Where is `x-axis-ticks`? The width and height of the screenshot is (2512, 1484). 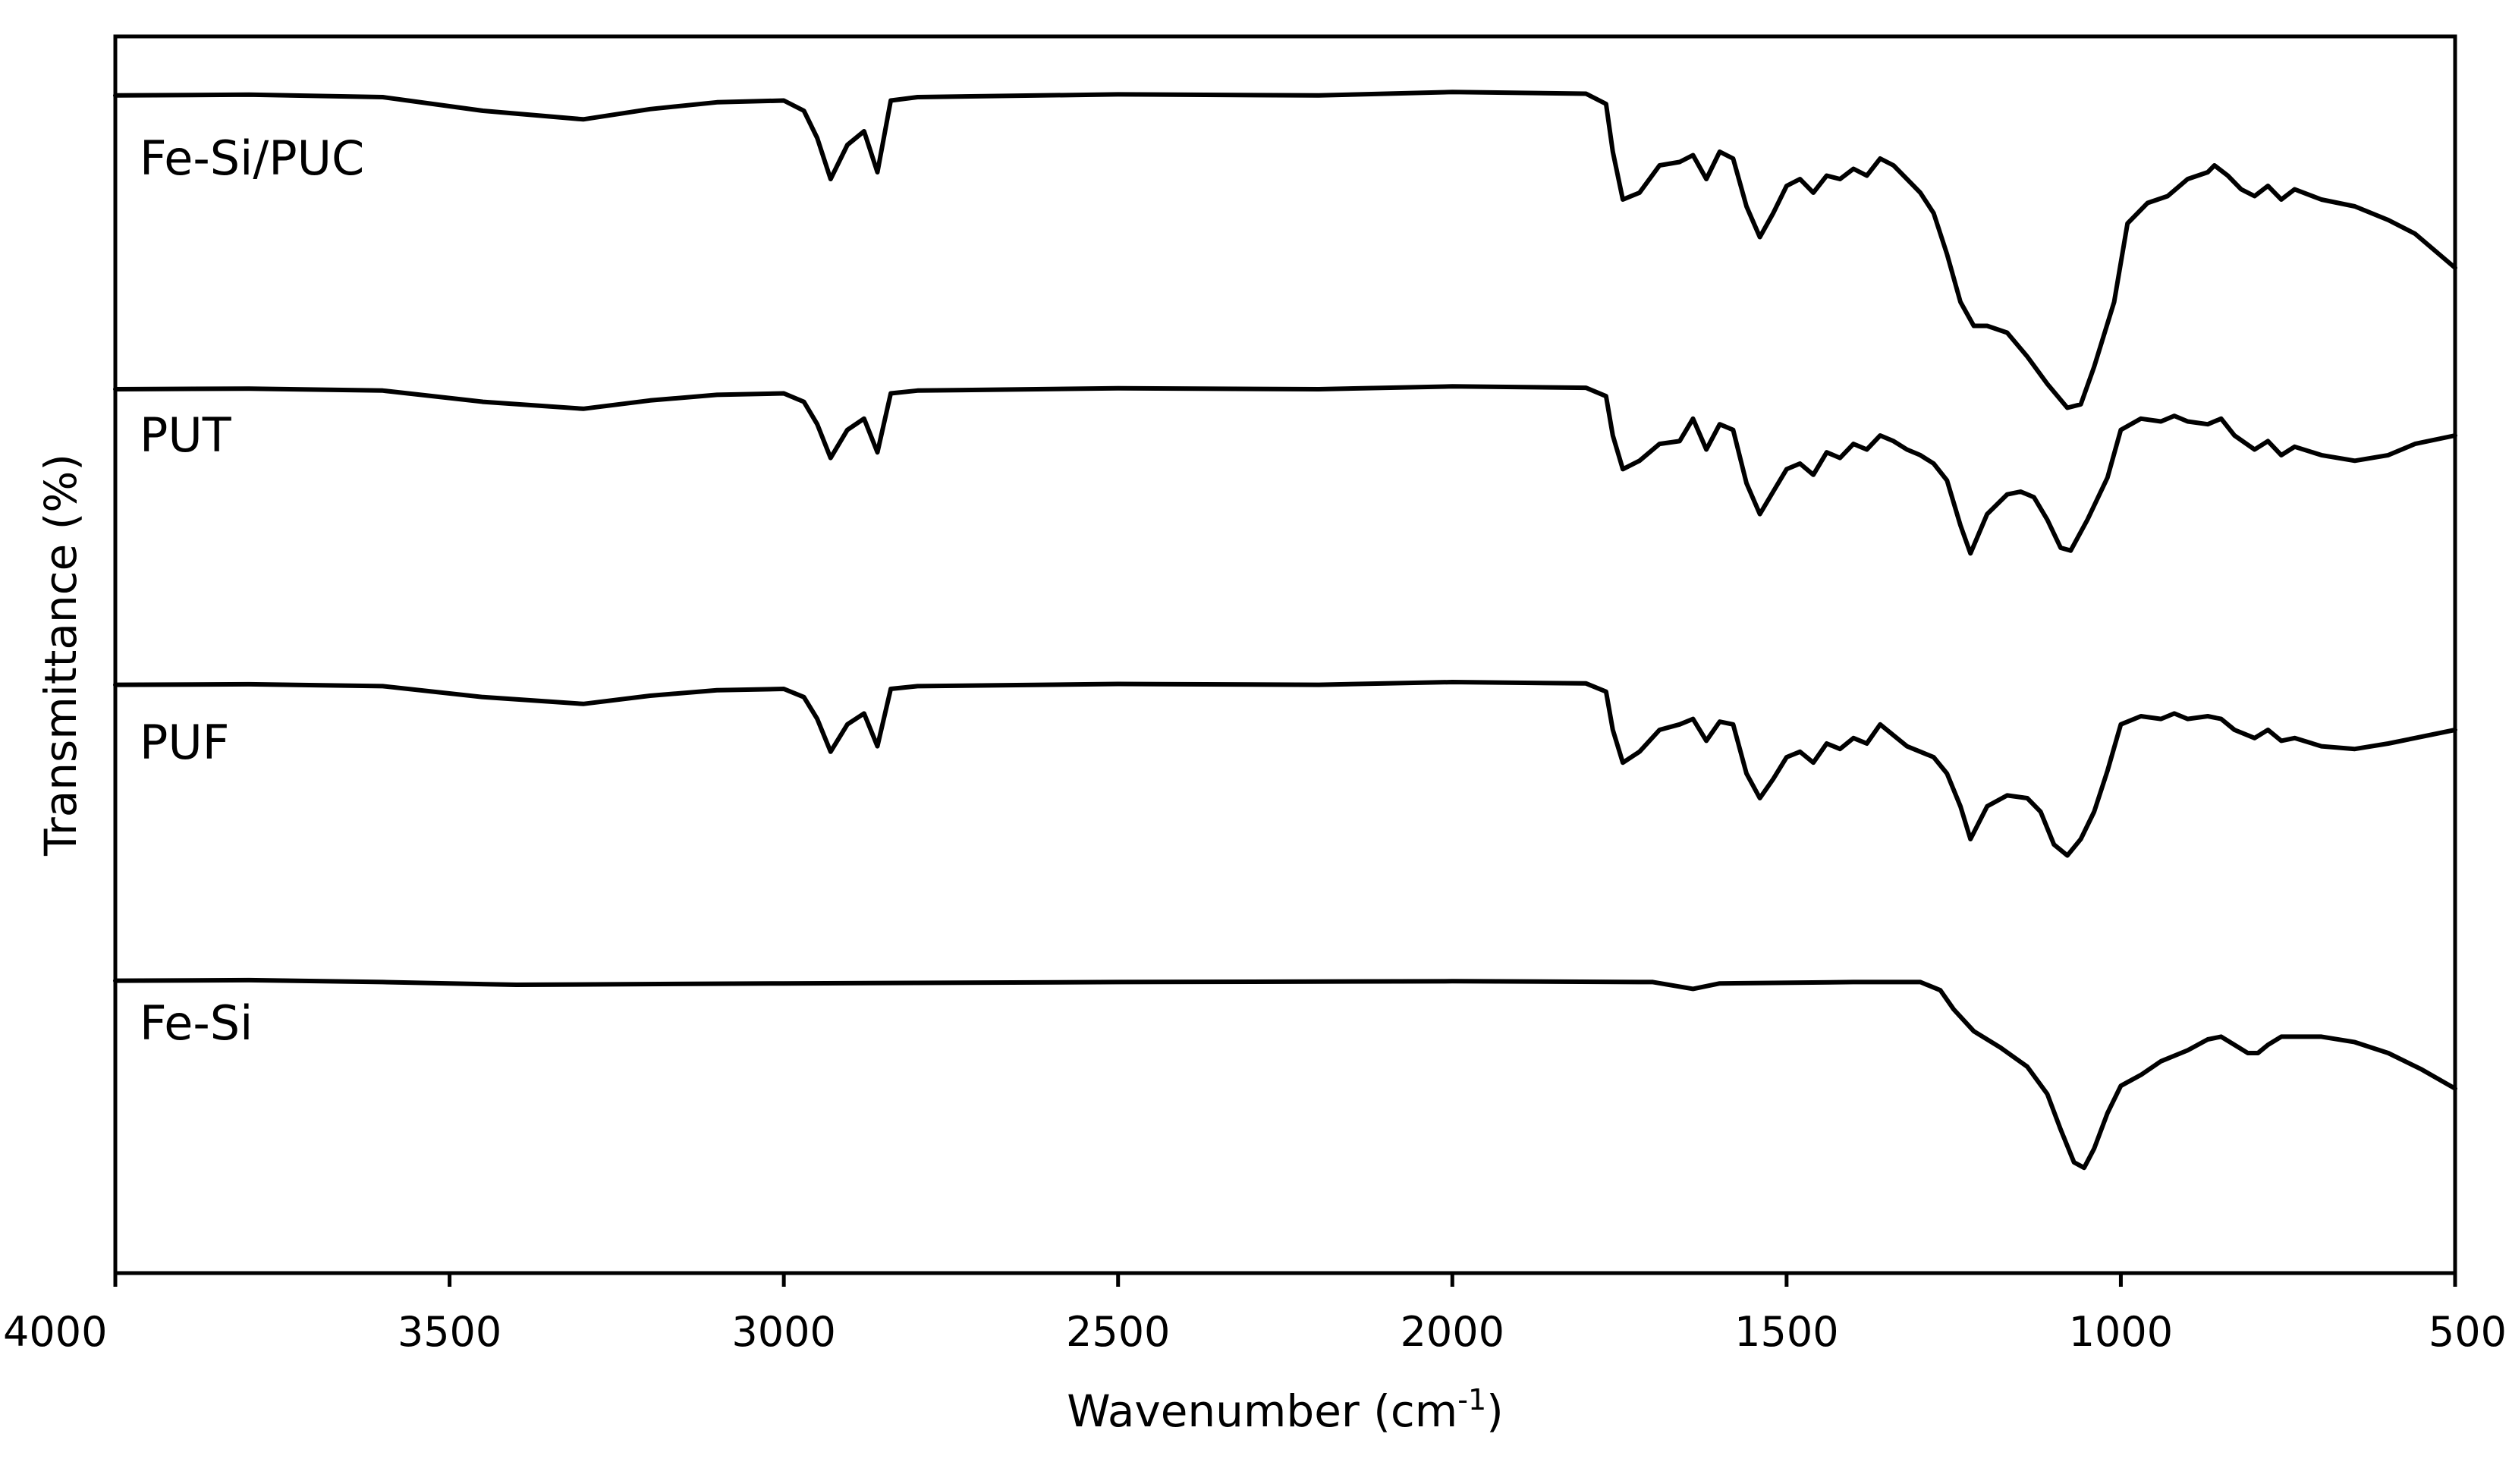
x-axis-ticks is located at coordinates (1285, 1280).